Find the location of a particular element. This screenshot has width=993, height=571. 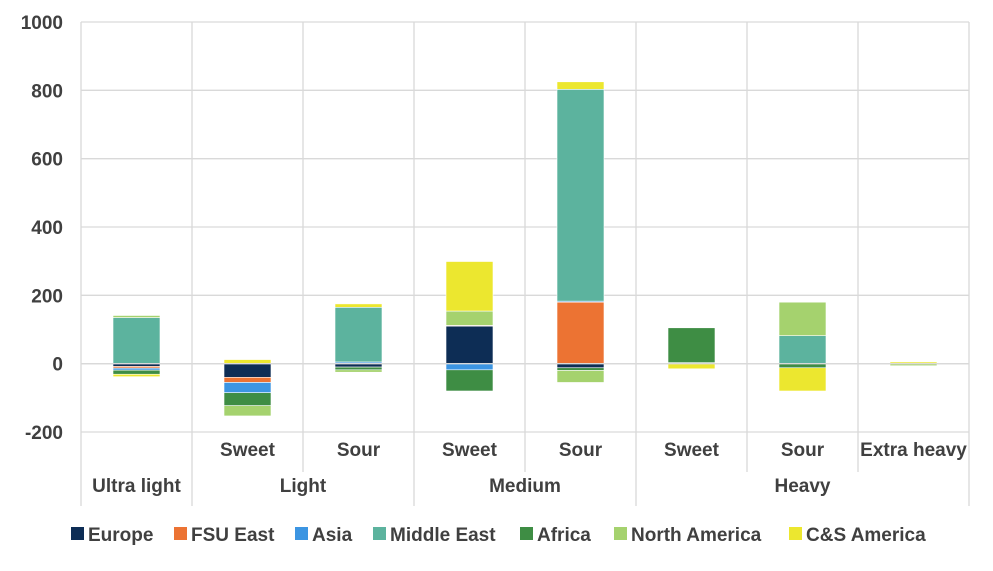

group-label: Medium is located at coordinates (525, 486).